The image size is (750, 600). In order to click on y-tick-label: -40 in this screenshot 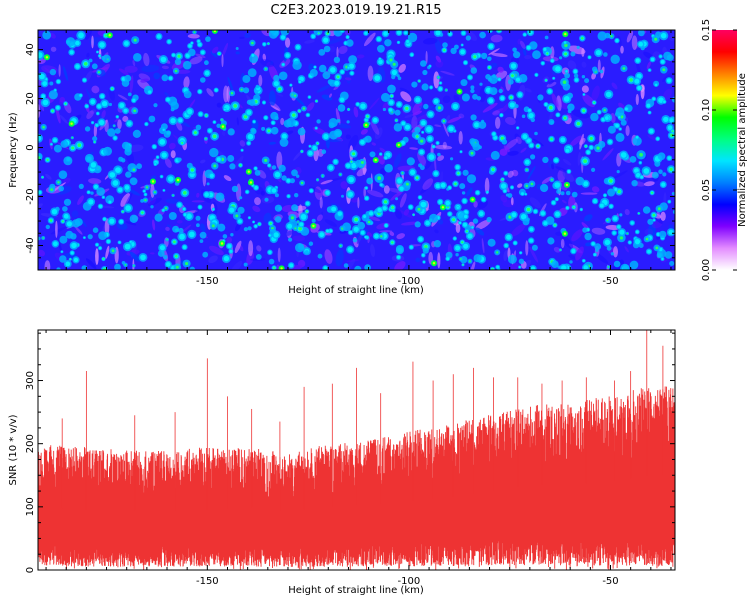, I will do `click(30, 245)`.